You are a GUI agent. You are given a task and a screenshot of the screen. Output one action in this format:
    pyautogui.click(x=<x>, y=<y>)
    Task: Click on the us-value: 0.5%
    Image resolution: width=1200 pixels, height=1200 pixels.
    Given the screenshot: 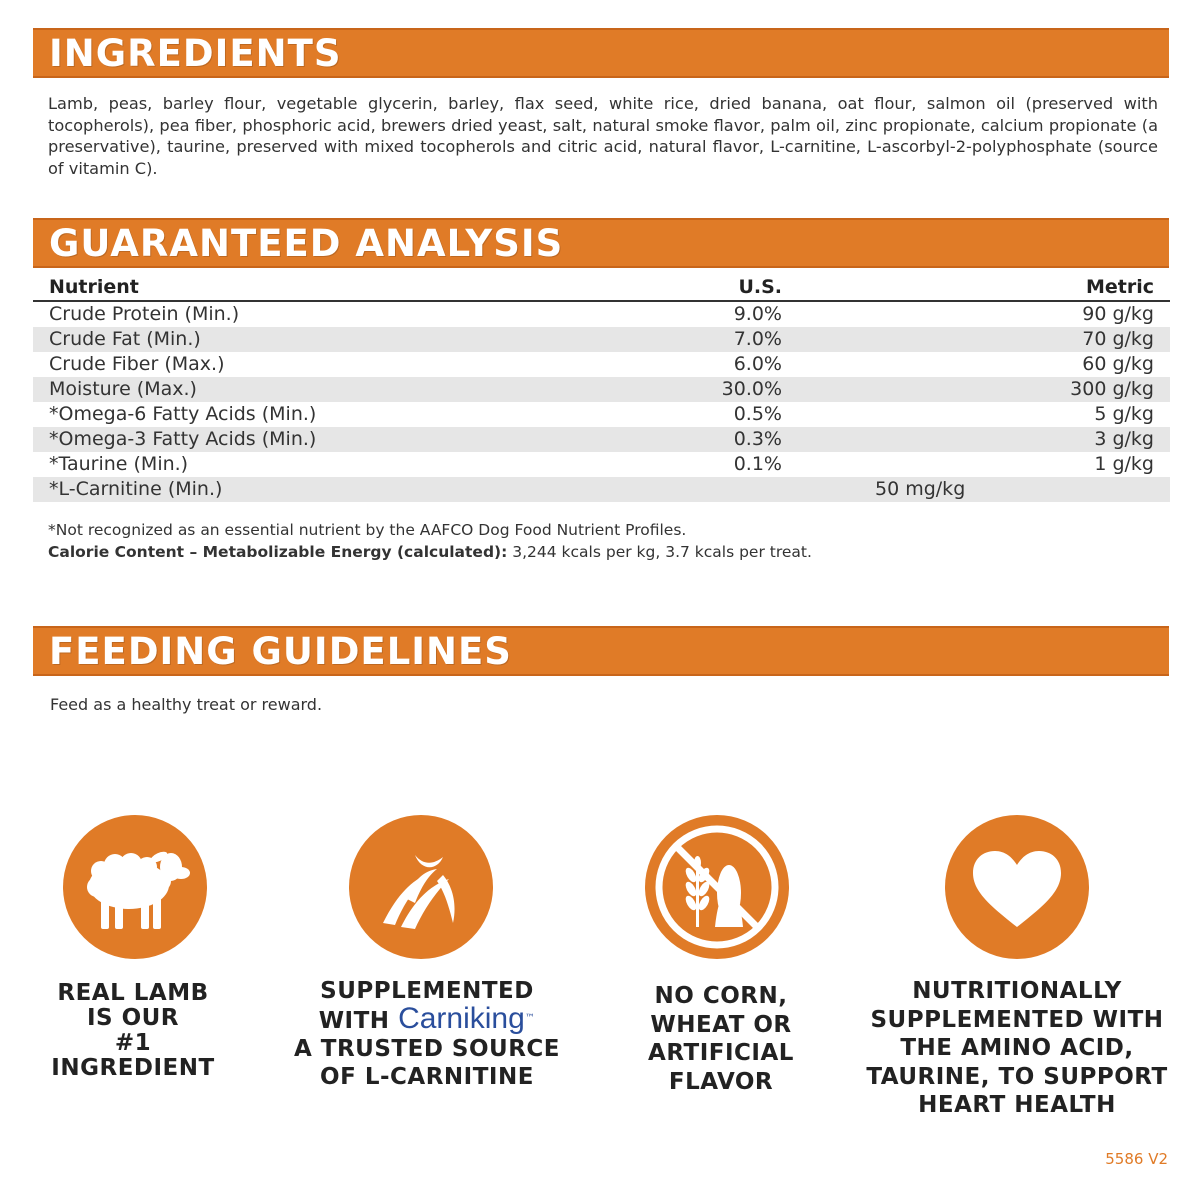 What is the action you would take?
    pyautogui.click(x=757, y=414)
    